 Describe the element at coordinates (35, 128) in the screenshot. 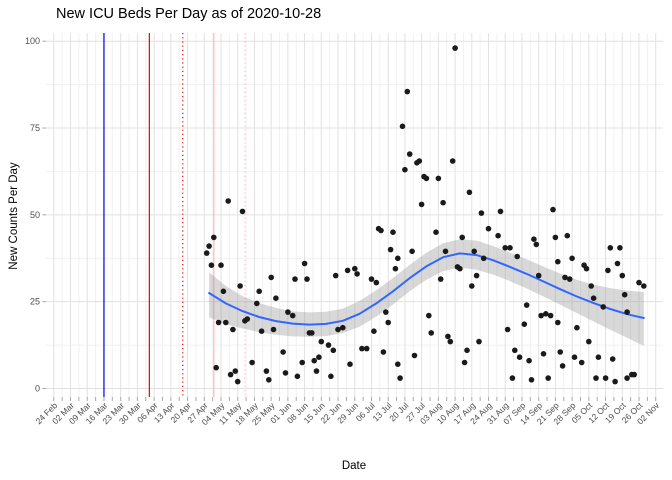

I see `y-tick-label: 75` at that location.